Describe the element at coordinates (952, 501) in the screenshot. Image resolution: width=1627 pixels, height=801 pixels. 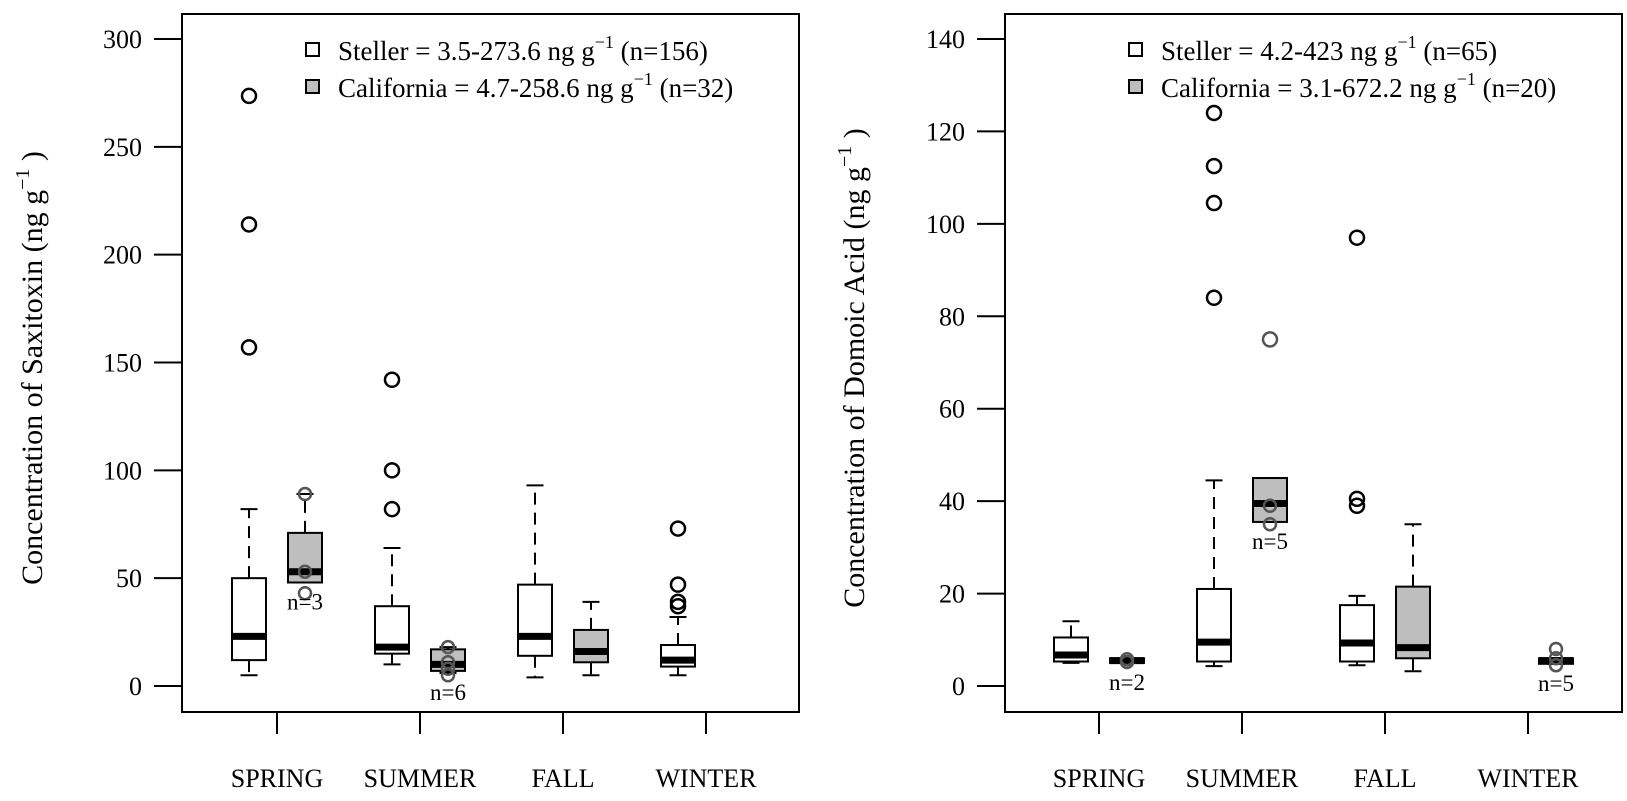
I see `y-tick-label: 40` at that location.